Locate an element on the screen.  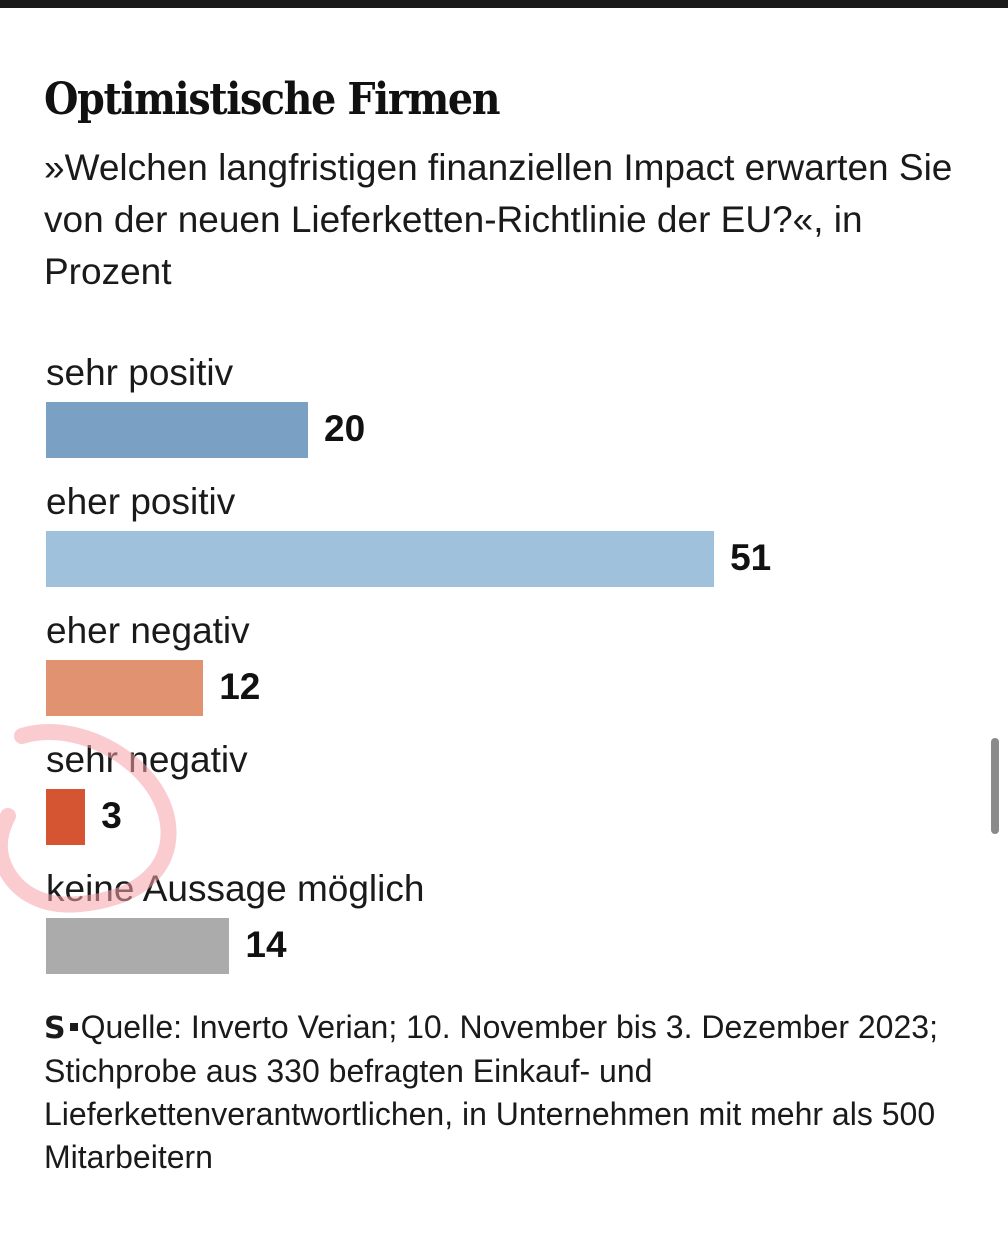
value-label: 20 is located at coordinates (345, 428).